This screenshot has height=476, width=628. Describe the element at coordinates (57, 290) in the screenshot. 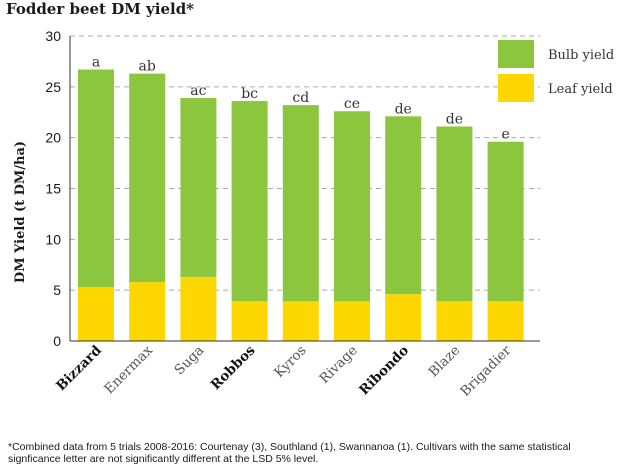

I see `y-tick-label: 5` at that location.